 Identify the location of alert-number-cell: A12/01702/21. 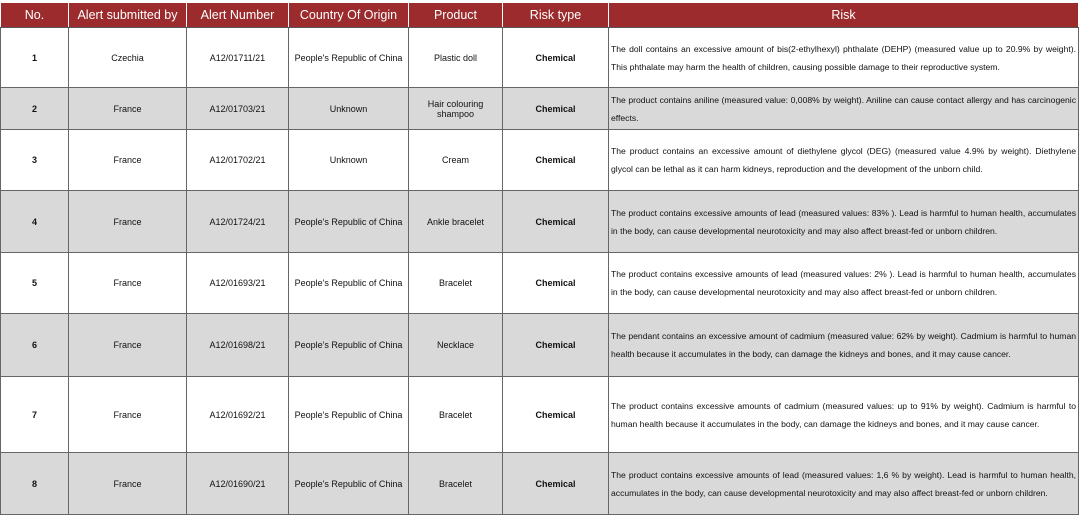
(237, 160).